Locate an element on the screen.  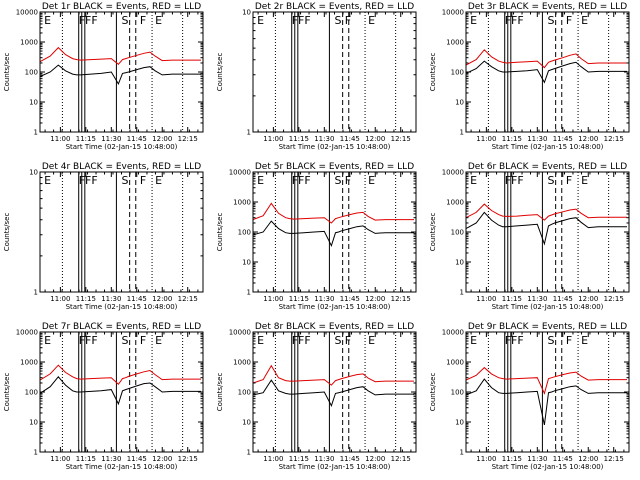
panel-title: Det 4r BLACK = Events, RED = LLD is located at coordinates (121, 167).